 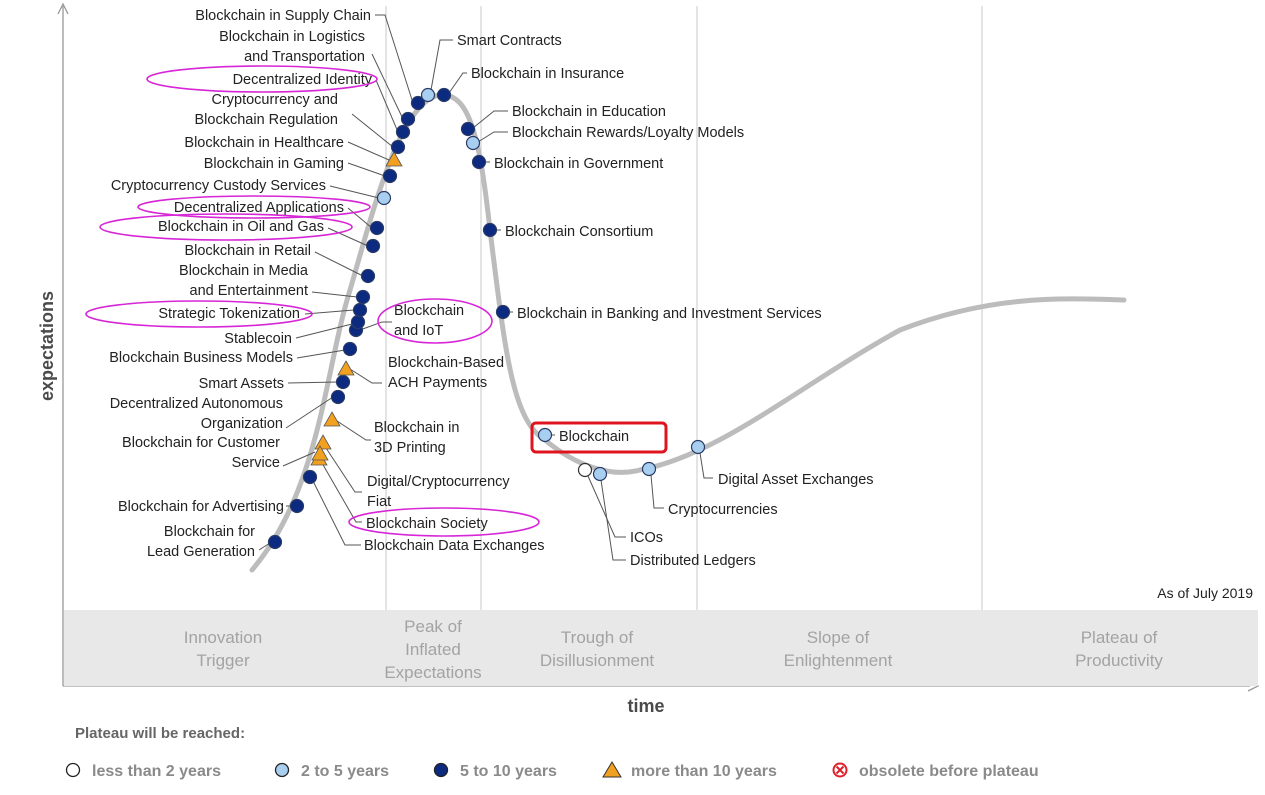 I want to click on legend-marker-5-to-10-years, so click(x=441, y=770).